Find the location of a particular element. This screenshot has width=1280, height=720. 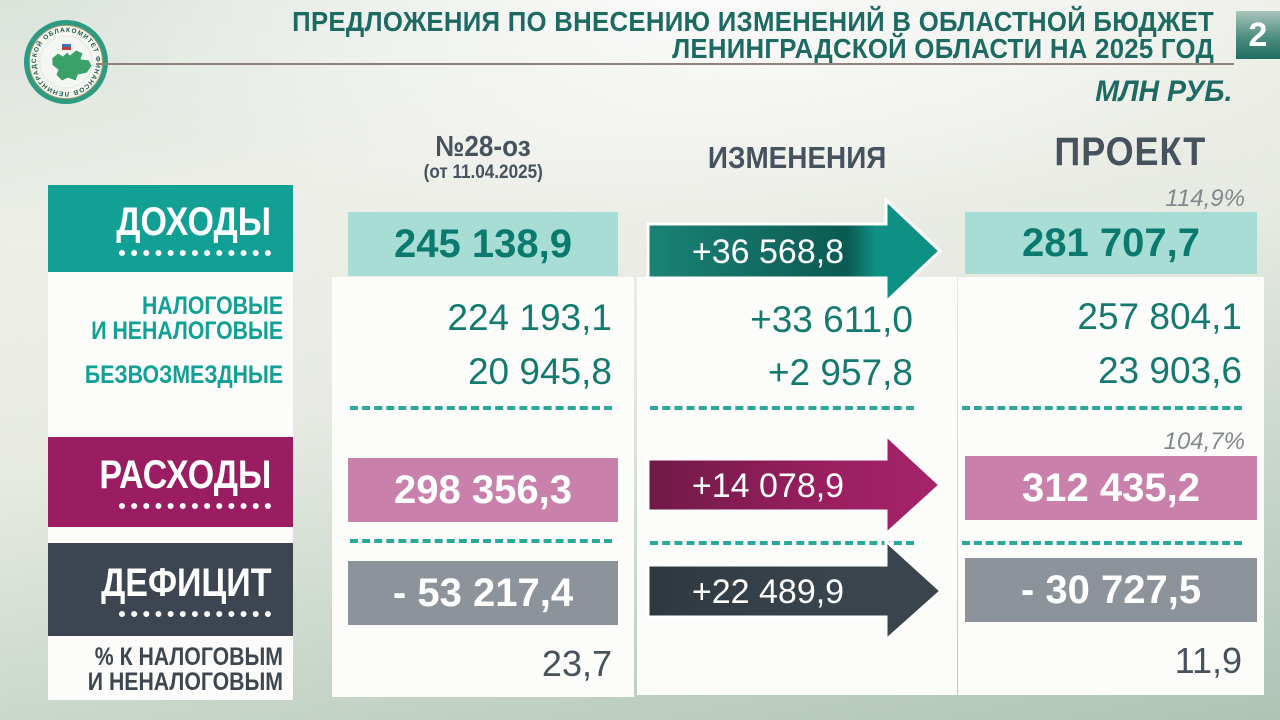

units-label: МЛН РУБ. is located at coordinates (1163, 91).